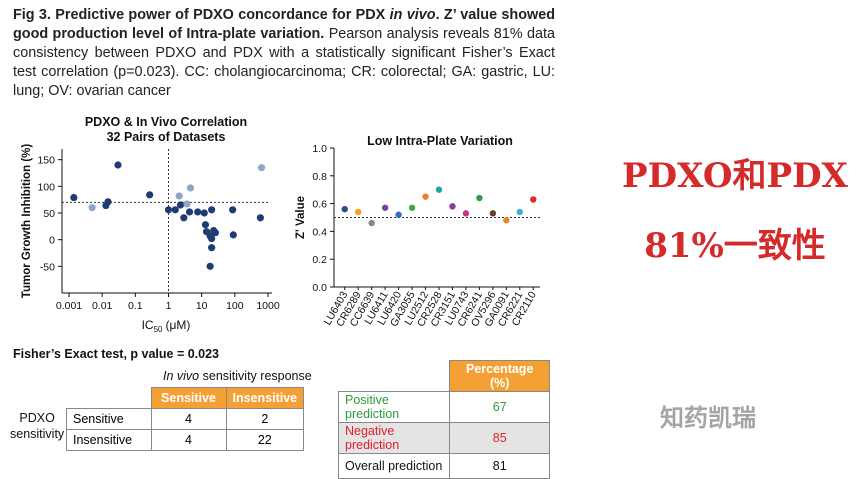 This screenshot has height=479, width=865. Describe the element at coordinates (52, 241) in the screenshot. I see `y-tick-label: 0` at that location.